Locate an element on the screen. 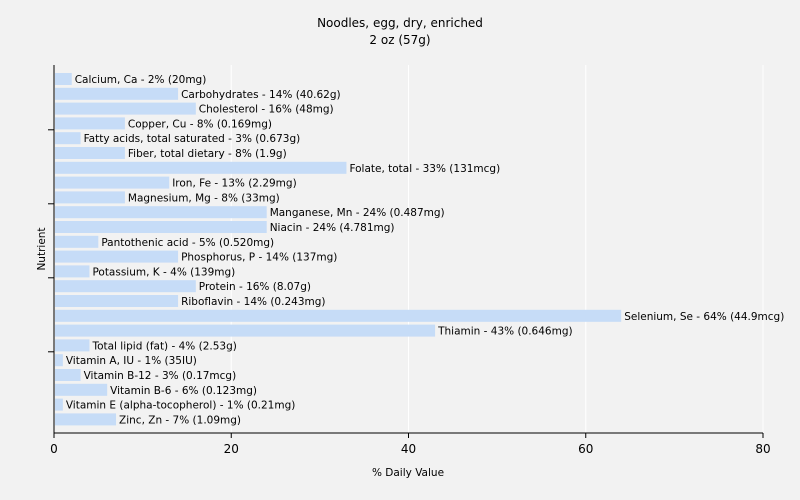 The height and width of the screenshot is (500, 800). bar-label: Vitamin A, IU - 1% (35IU) is located at coordinates (131, 361).